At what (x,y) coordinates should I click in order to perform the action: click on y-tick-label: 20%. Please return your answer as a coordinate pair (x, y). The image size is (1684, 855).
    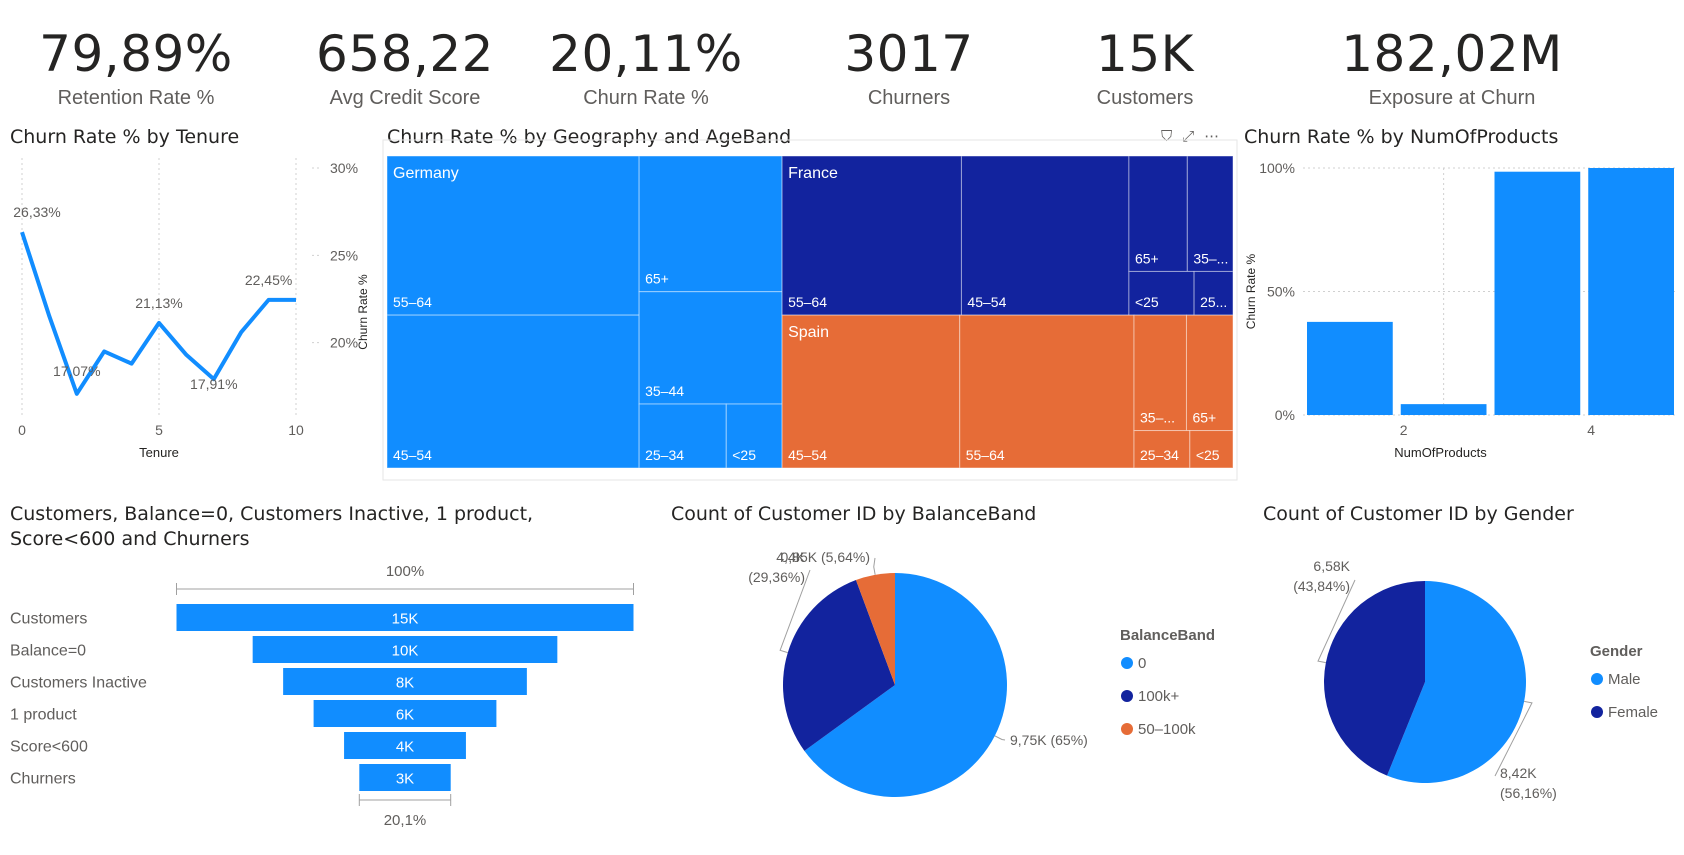
    Looking at the image, I should click on (344, 343).